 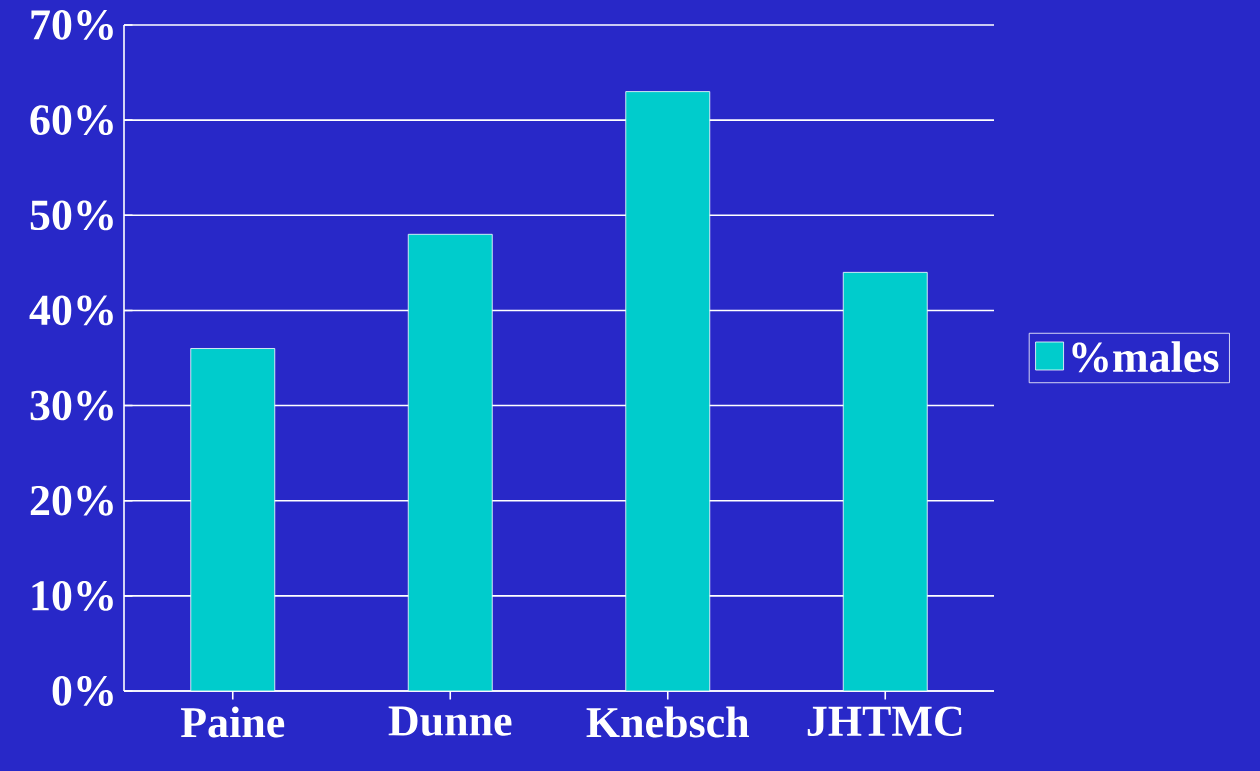 I want to click on y-tick-label: 60%, so click(x=71, y=120).